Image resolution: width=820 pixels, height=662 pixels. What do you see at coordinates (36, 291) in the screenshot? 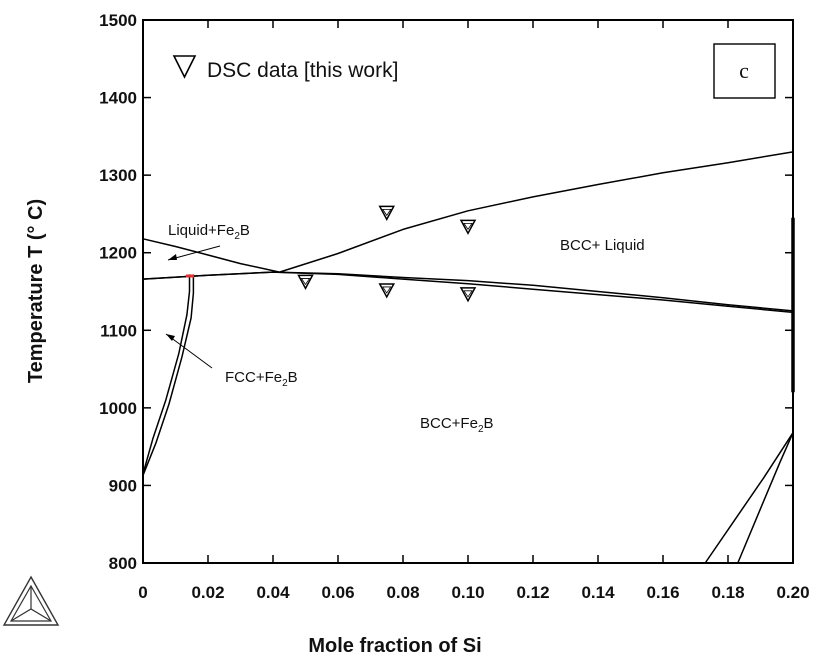
I see `y-axis-title: Temperature T (° C)` at bounding box center [36, 291].